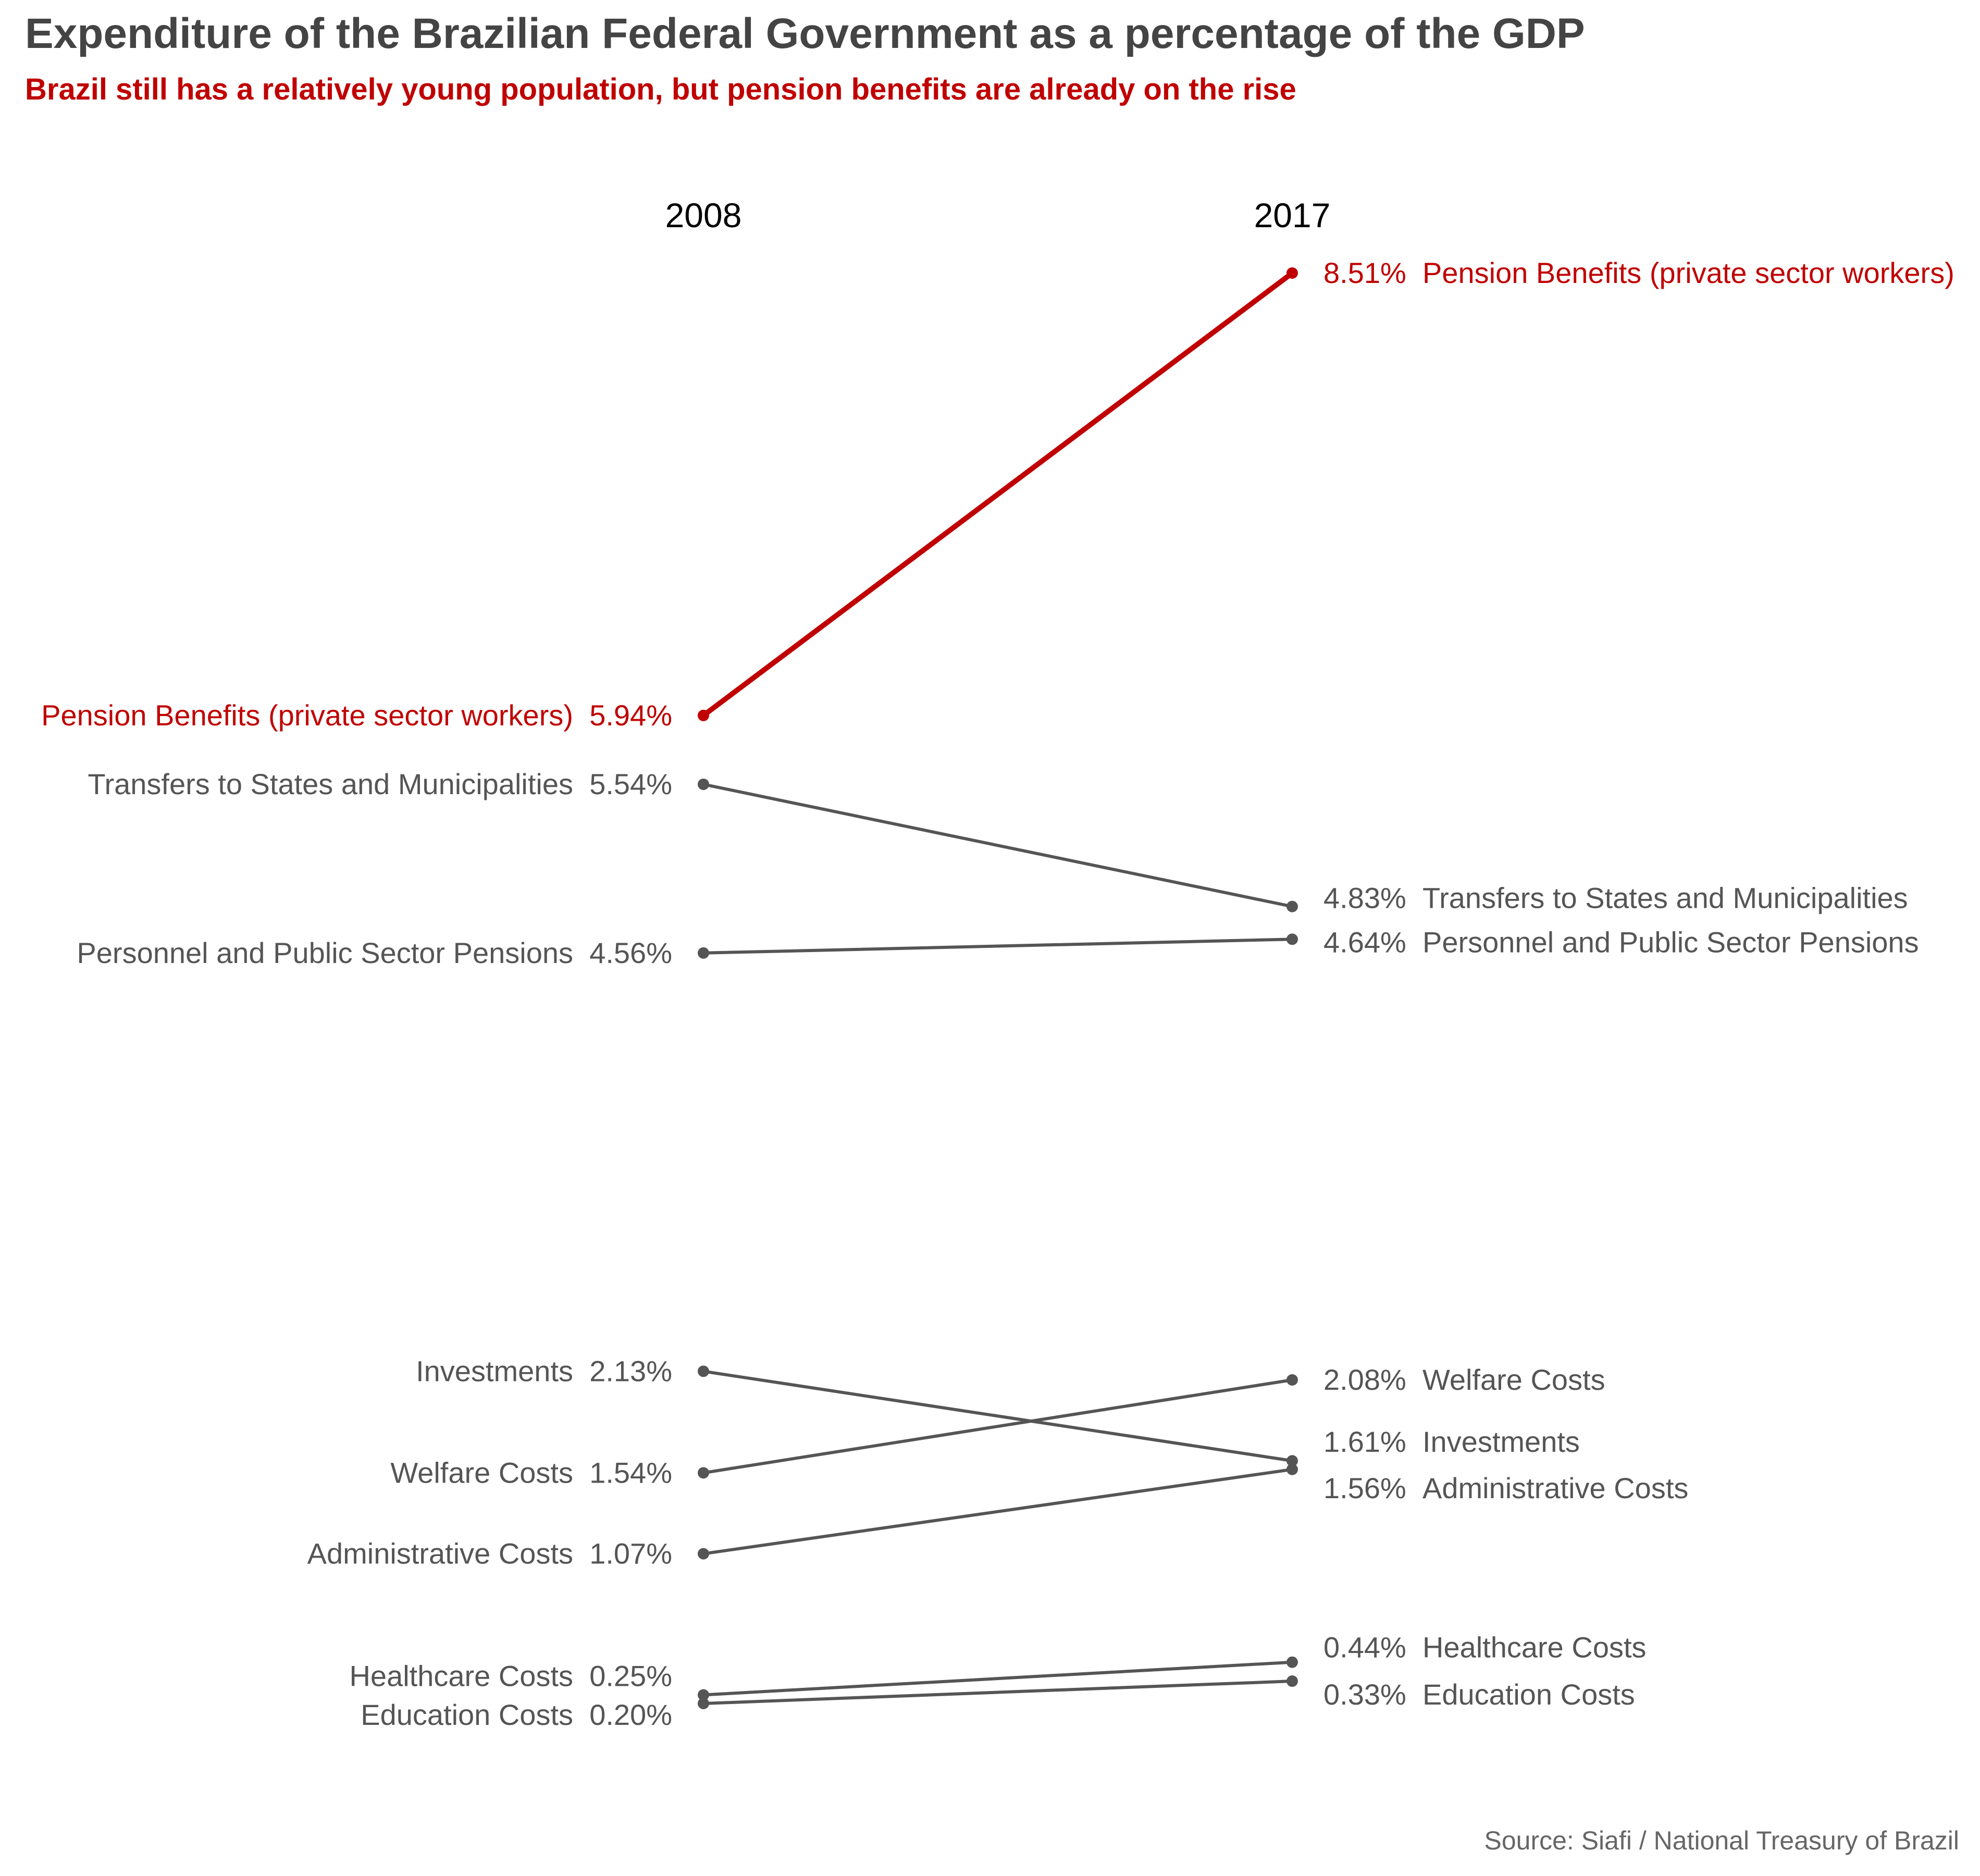  Describe the element at coordinates (630, 1472) in the screenshot. I see `value-label-2008-welfare-costs: 1.54%` at that location.